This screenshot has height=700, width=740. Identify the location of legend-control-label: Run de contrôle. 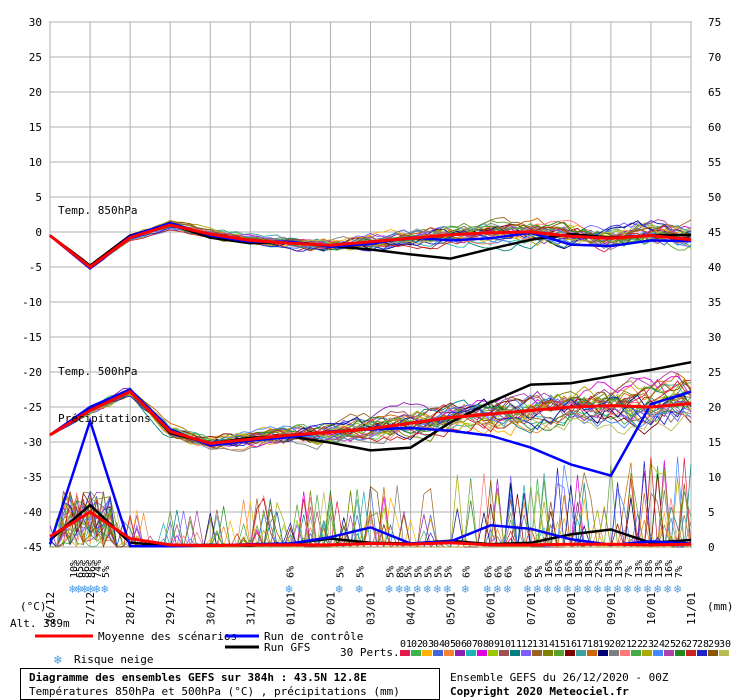
(313, 636).